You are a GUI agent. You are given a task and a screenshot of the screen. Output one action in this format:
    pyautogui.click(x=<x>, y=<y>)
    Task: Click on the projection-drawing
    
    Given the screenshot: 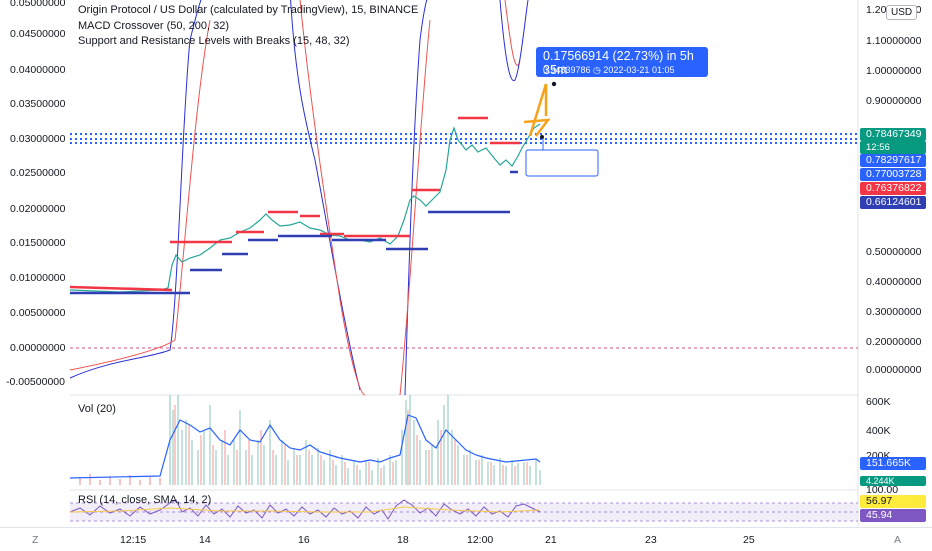 What is the action you would take?
    pyautogui.click(x=537, y=110)
    